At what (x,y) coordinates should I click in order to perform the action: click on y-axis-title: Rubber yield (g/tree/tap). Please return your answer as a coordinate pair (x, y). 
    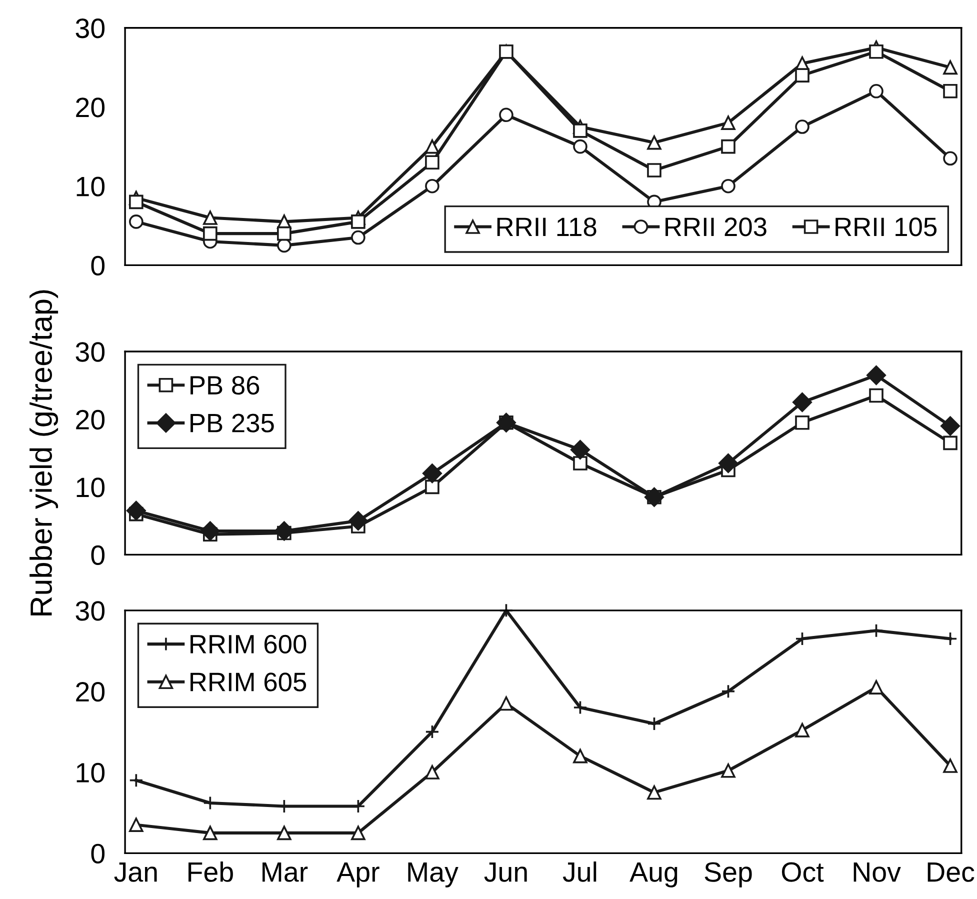
    Looking at the image, I should click on (44, 453).